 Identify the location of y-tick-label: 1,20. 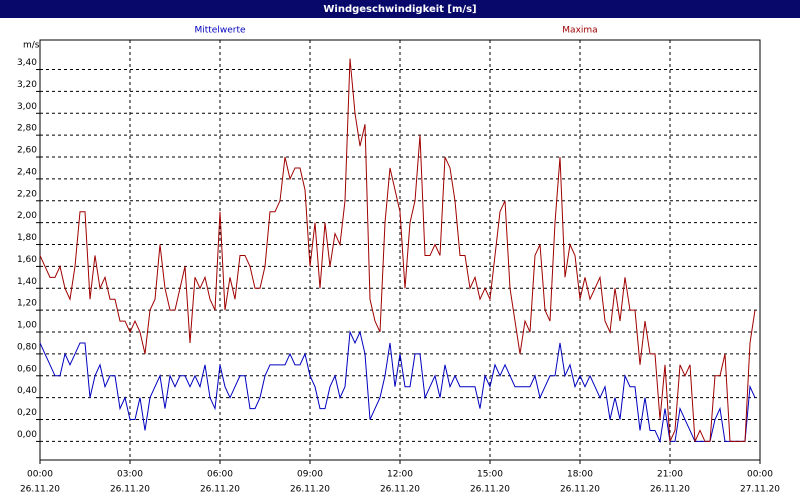
(27, 304).